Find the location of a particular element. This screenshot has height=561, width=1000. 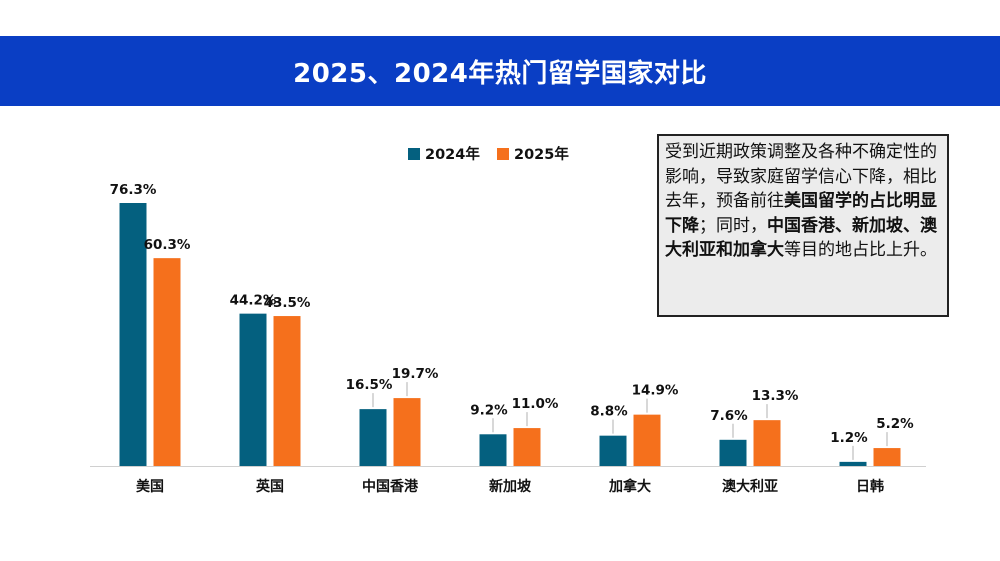

data-label: 9.2% is located at coordinates (489, 410).